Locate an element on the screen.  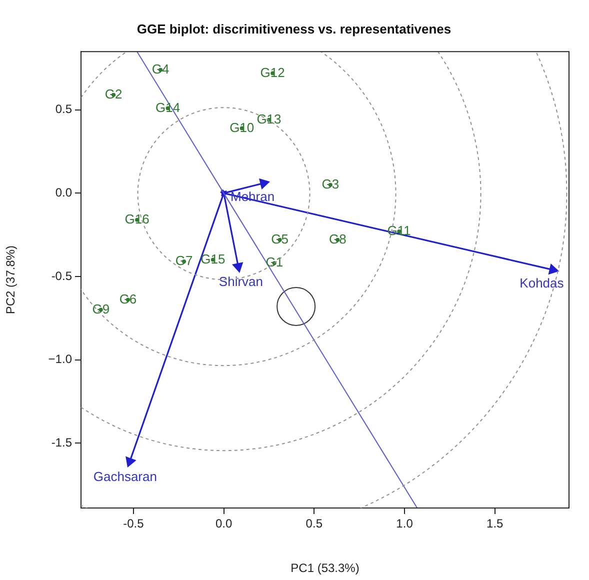
y-tick-label: -1.5 is located at coordinates (61, 442).